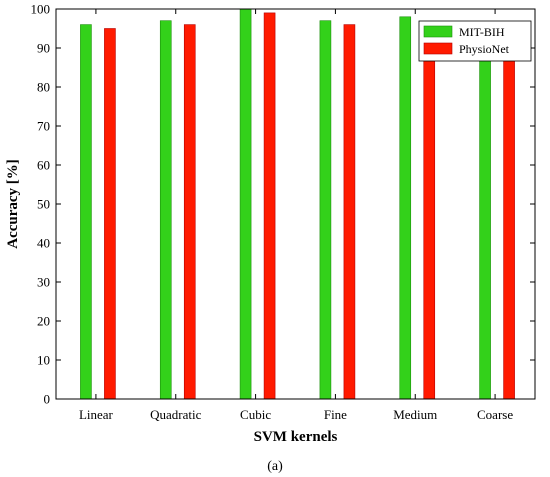 The image size is (550, 477). What do you see at coordinates (429, 223) in the screenshot?
I see `bar-physionet-medium` at bounding box center [429, 223].